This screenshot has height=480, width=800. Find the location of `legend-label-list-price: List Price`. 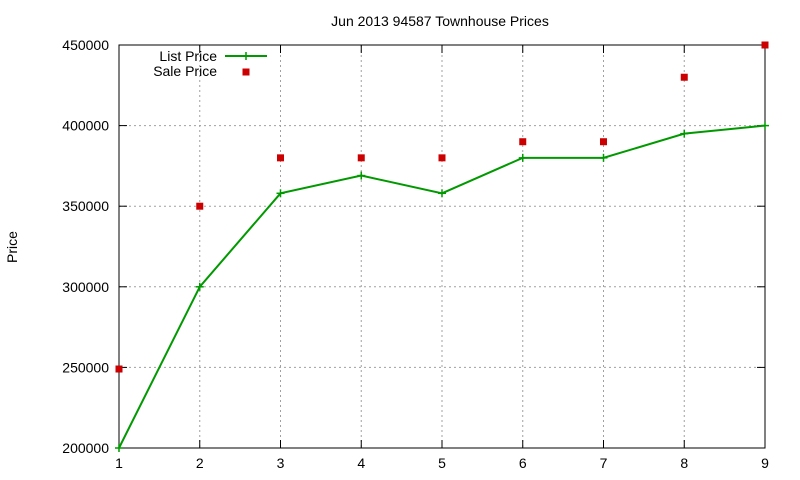

legend-label-list-price: List Price is located at coordinates (188, 56).